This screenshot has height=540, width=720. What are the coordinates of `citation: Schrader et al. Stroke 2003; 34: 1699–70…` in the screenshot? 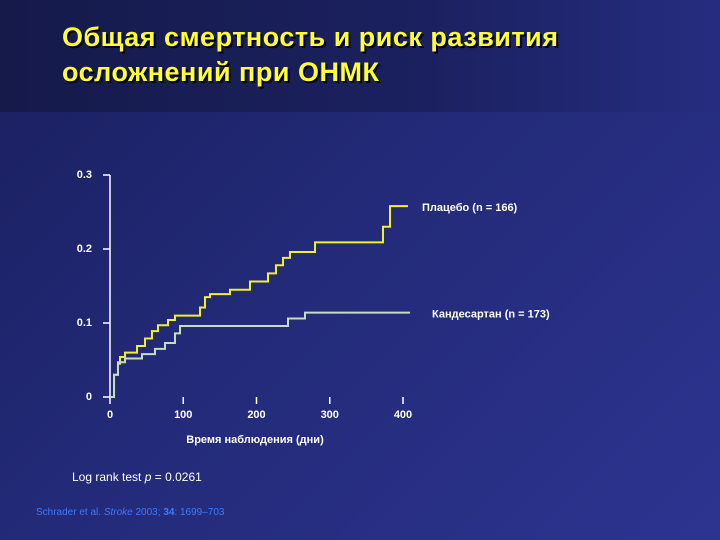 It's located at (130, 512).